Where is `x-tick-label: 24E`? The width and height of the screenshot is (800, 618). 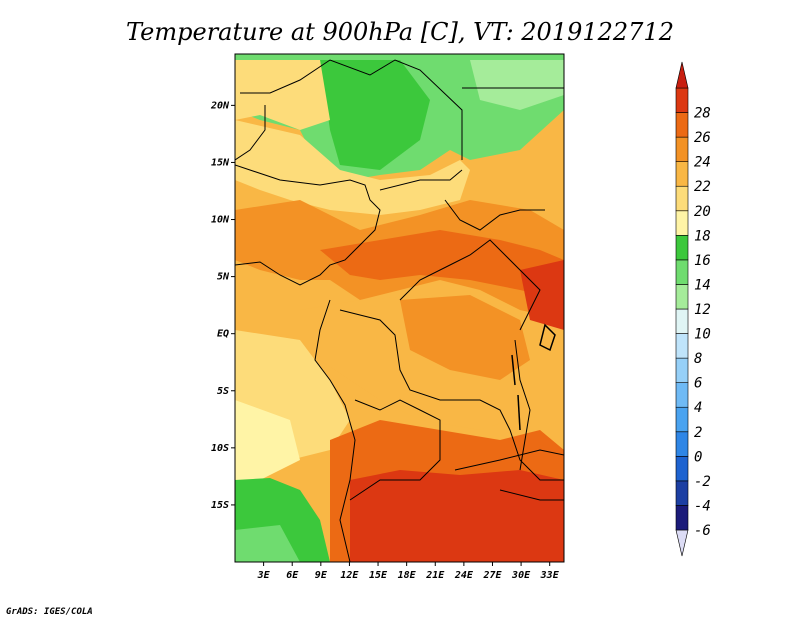
x-tick-label: 24E is located at coordinates (464, 575).